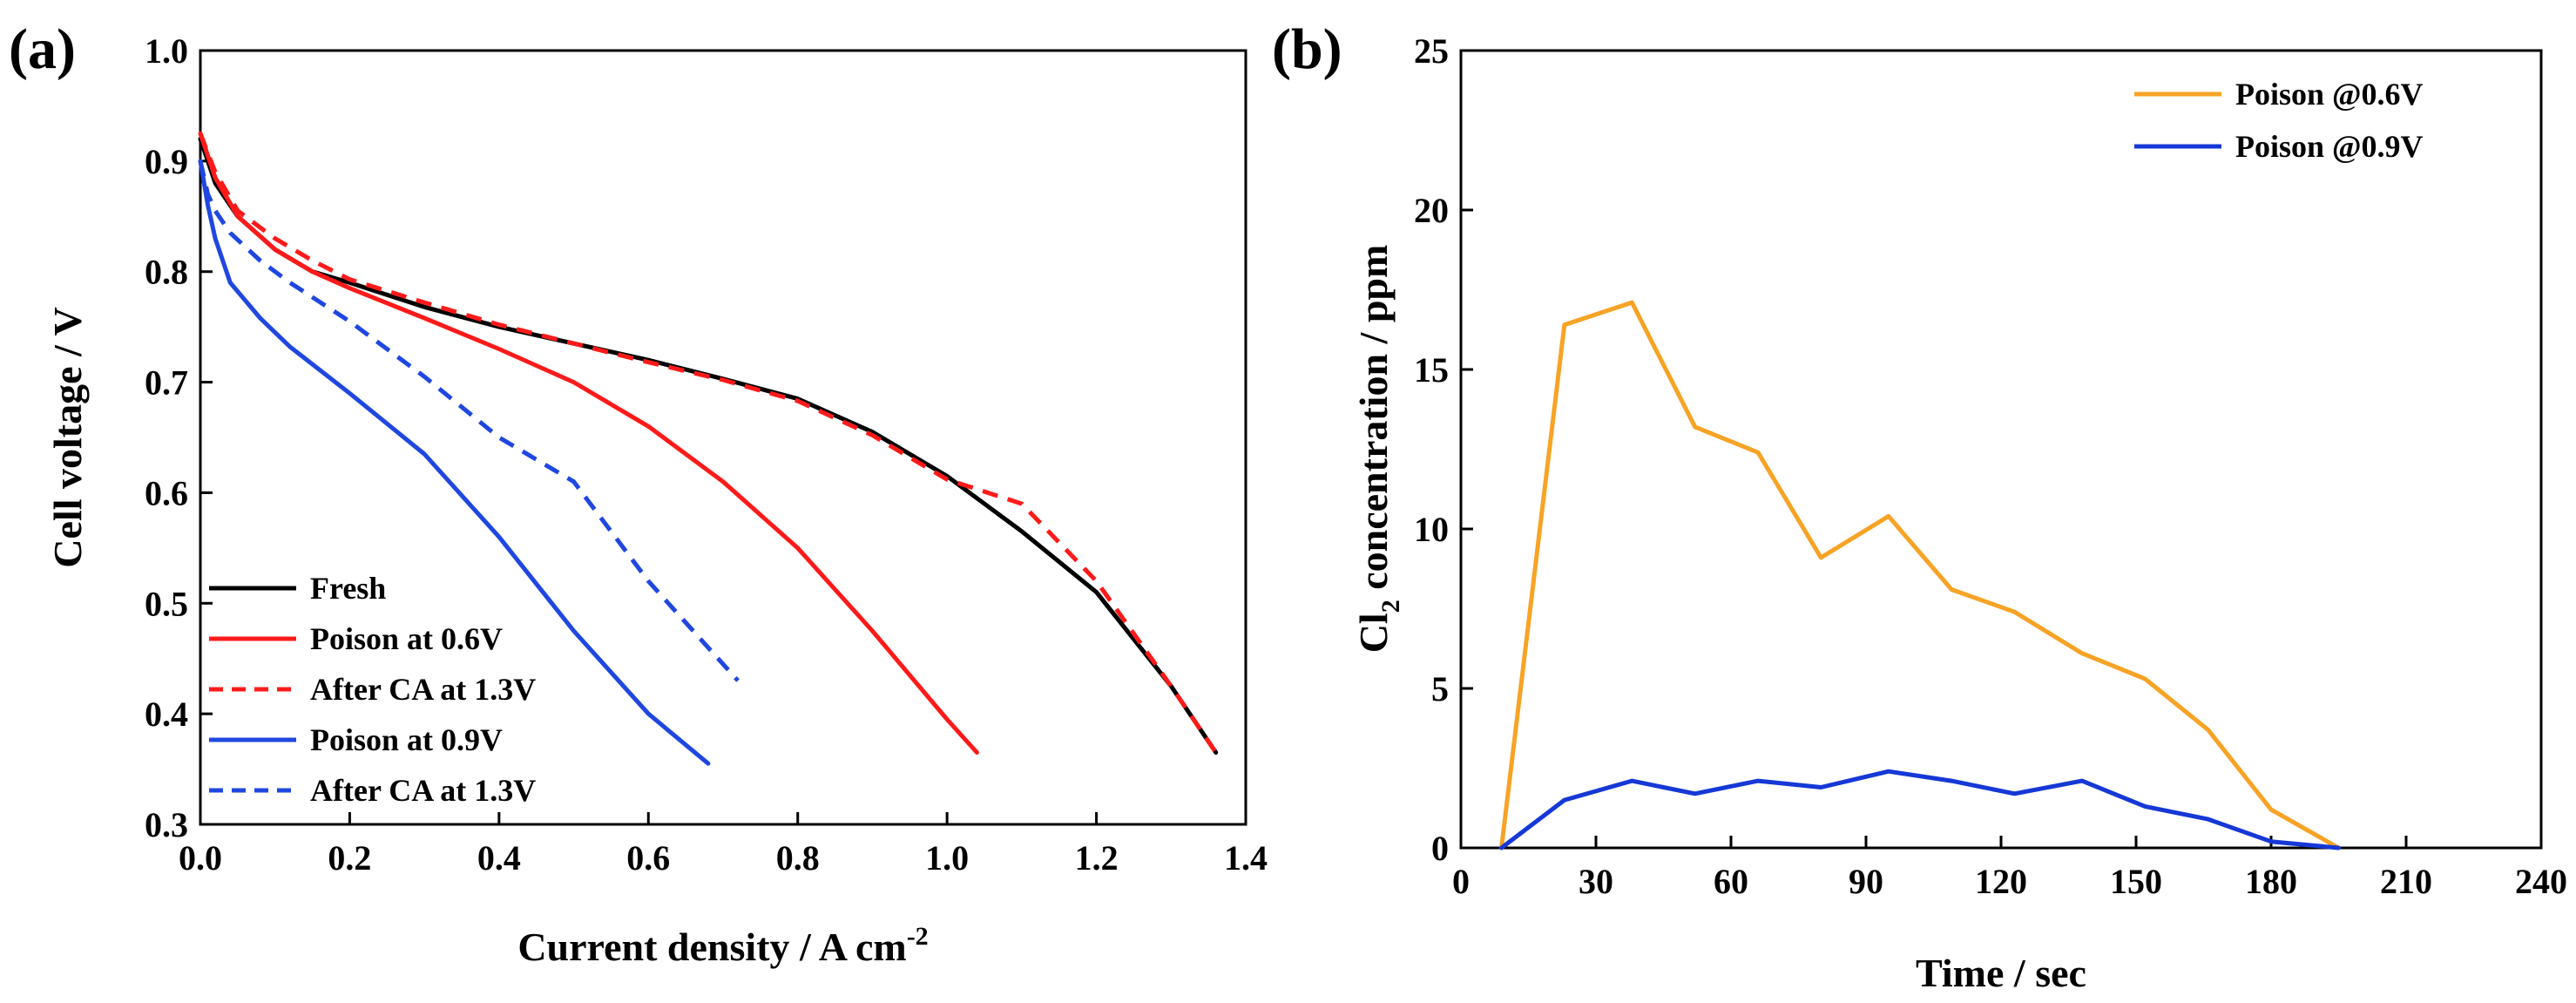  I want to click on legend-label: Poison @0.9V, so click(2329, 146).